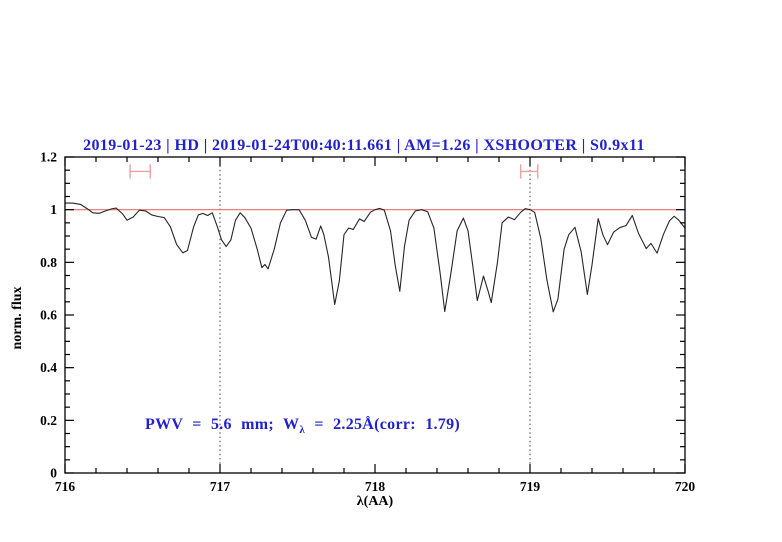  Describe the element at coordinates (53, 473) in the screenshot. I see `y-tick-label: 0` at that location.